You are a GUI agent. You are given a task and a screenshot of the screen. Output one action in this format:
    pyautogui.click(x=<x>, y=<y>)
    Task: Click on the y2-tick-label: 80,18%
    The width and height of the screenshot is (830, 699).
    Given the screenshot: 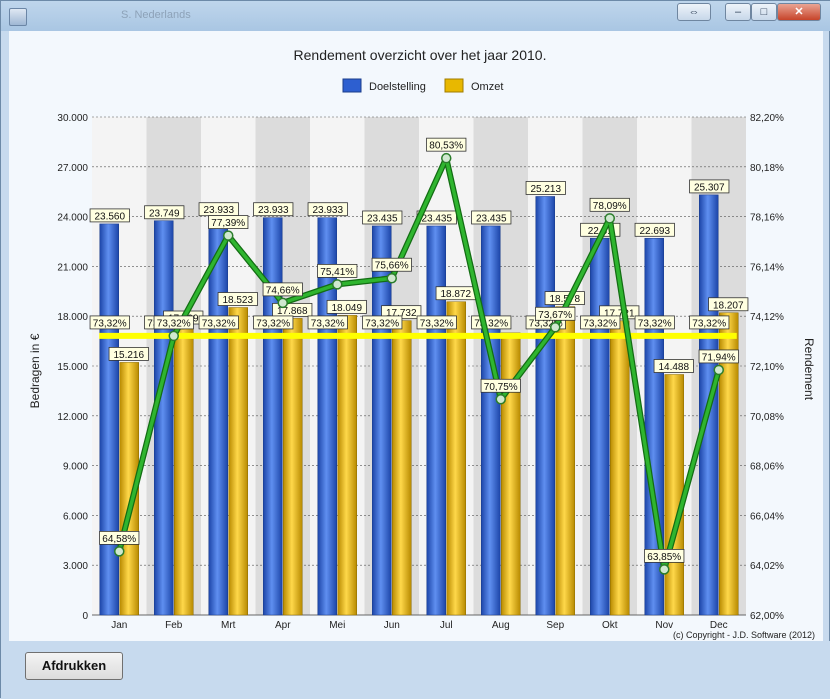 What is the action you would take?
    pyautogui.click(x=767, y=168)
    